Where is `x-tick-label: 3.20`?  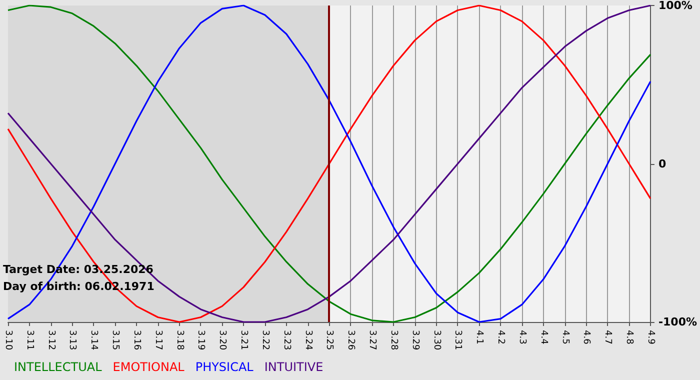
x-tick-label: 3.20 is located at coordinates (222, 340).